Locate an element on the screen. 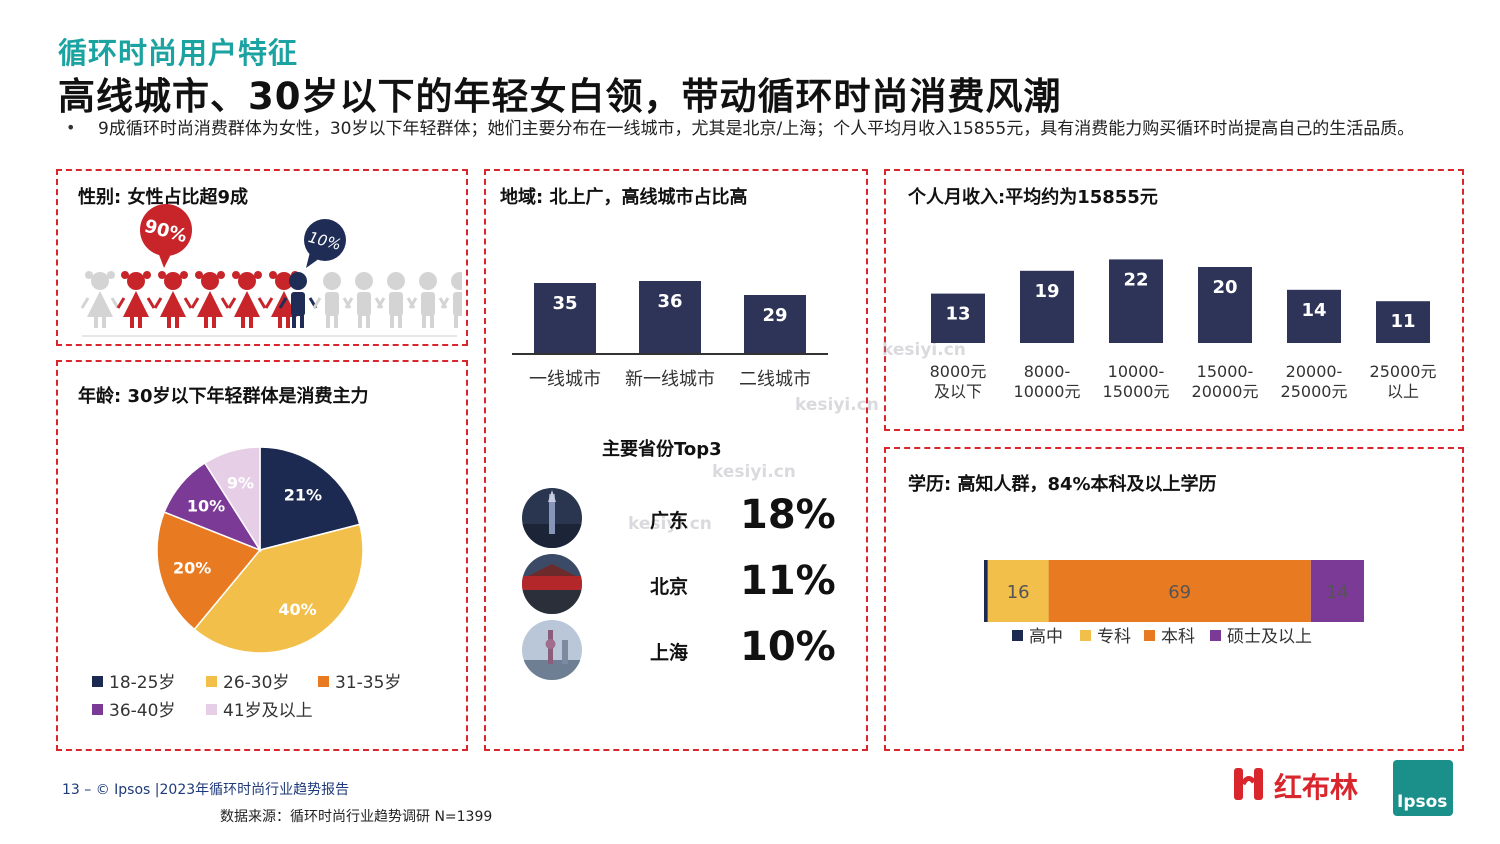  pie-slice-label: 40% is located at coordinates (297, 609).